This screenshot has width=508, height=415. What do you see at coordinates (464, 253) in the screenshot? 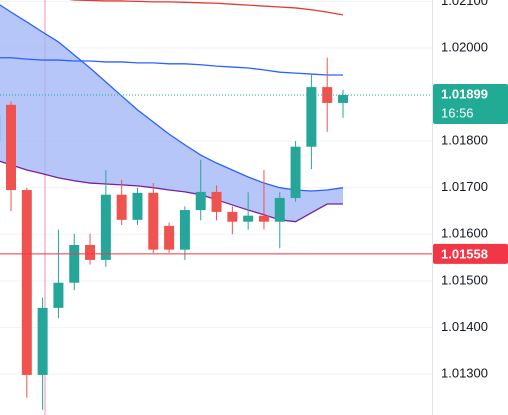
I see `level-label: 1.01558` at bounding box center [464, 253].